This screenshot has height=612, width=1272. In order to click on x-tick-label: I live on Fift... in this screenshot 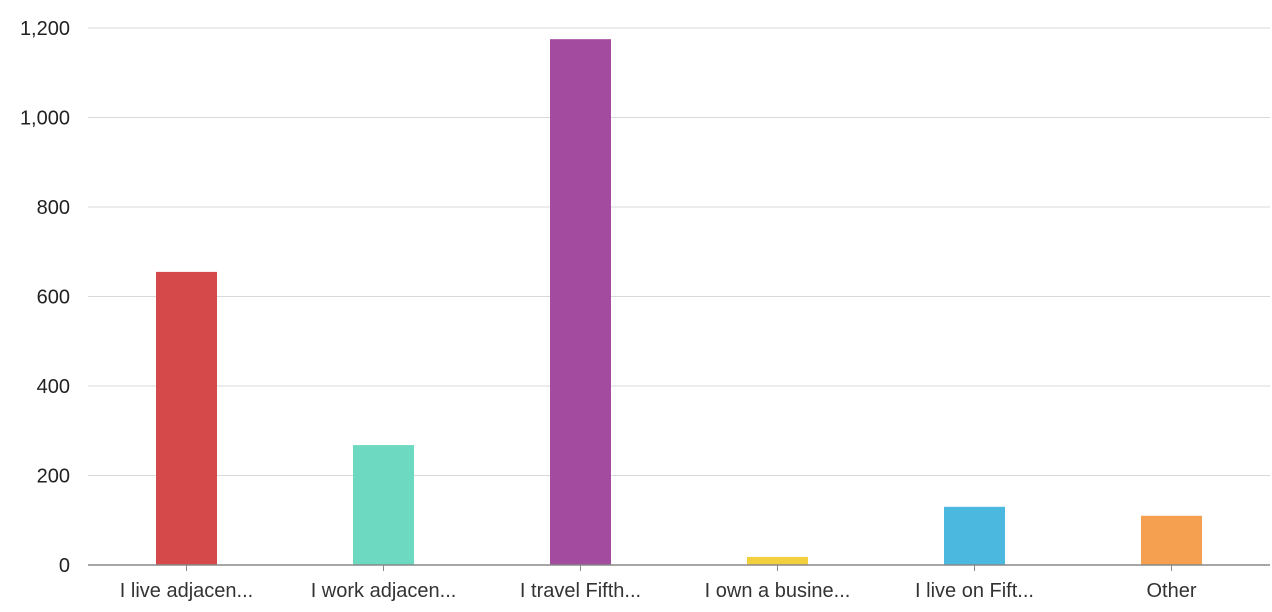, I will do `click(974, 591)`.